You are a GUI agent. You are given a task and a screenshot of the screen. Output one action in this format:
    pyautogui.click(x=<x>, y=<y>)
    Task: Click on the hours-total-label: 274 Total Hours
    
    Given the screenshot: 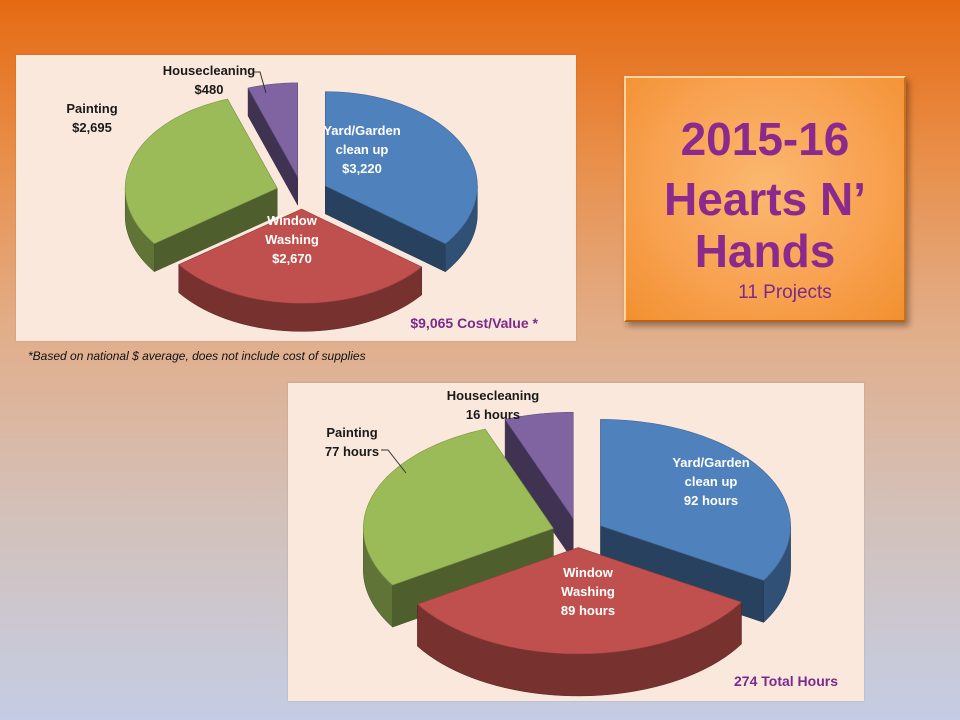 What is the action you would take?
    pyautogui.click(x=786, y=681)
    